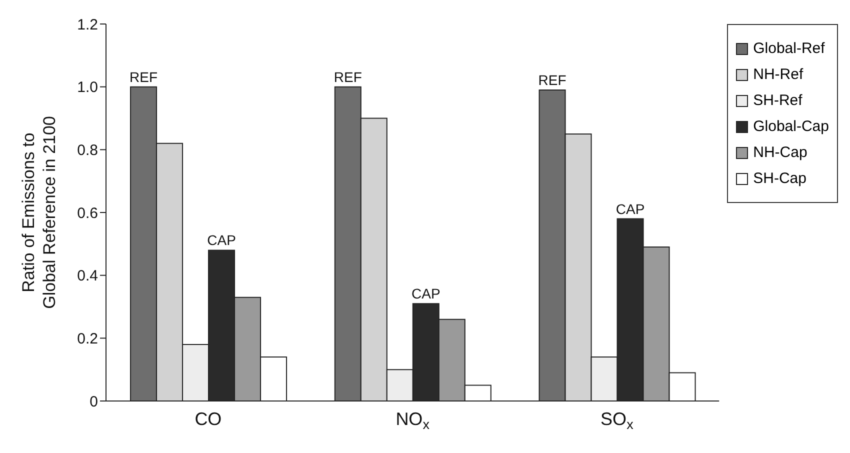 The height and width of the screenshot is (453, 850). Describe the element at coordinates (87, 25) in the screenshot. I see `y-tick-label: 1.2` at that location.